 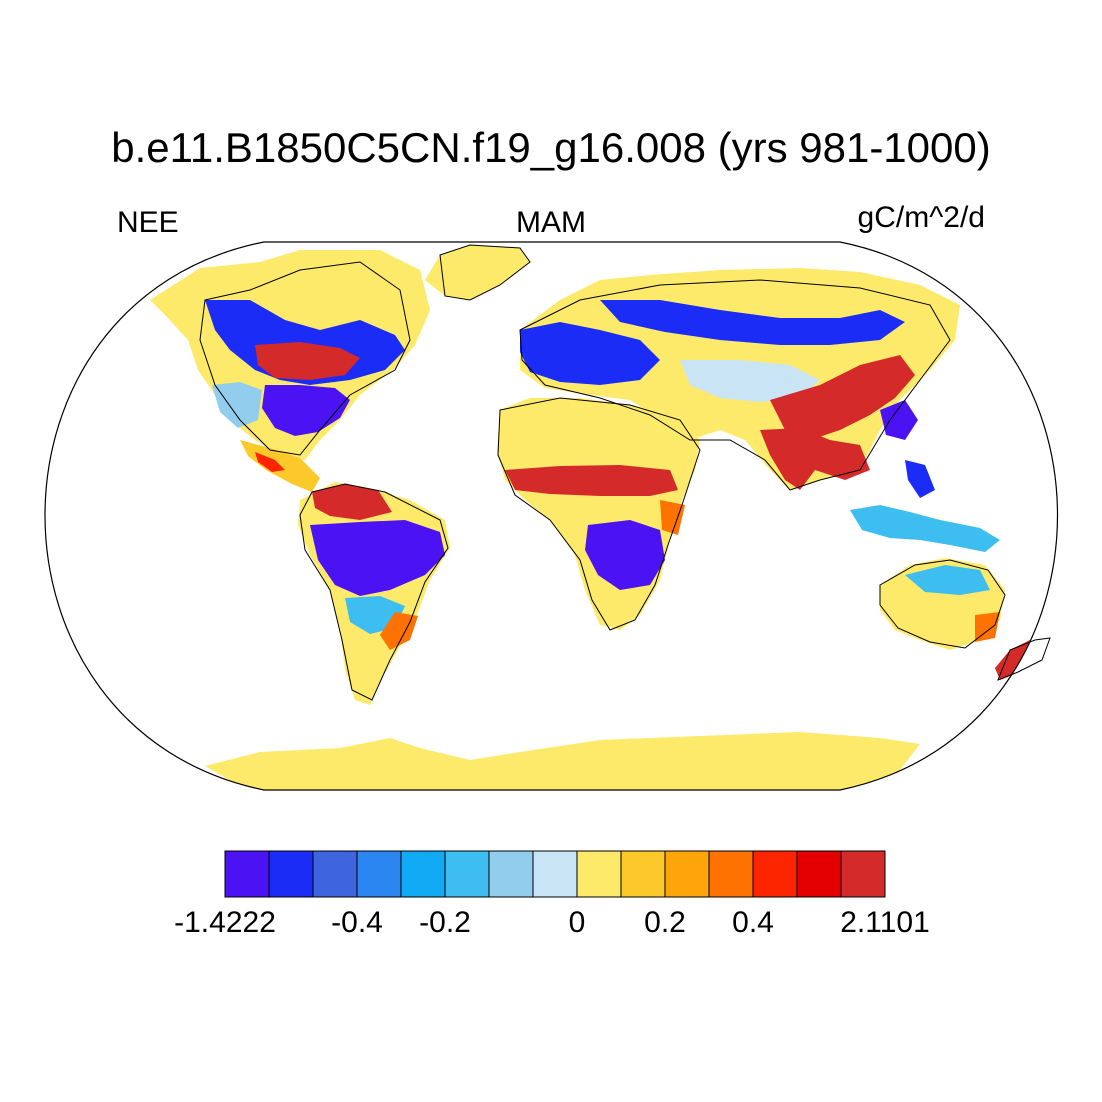 What do you see at coordinates (270, 462) in the screenshot?
I see `central-america-red` at bounding box center [270, 462].